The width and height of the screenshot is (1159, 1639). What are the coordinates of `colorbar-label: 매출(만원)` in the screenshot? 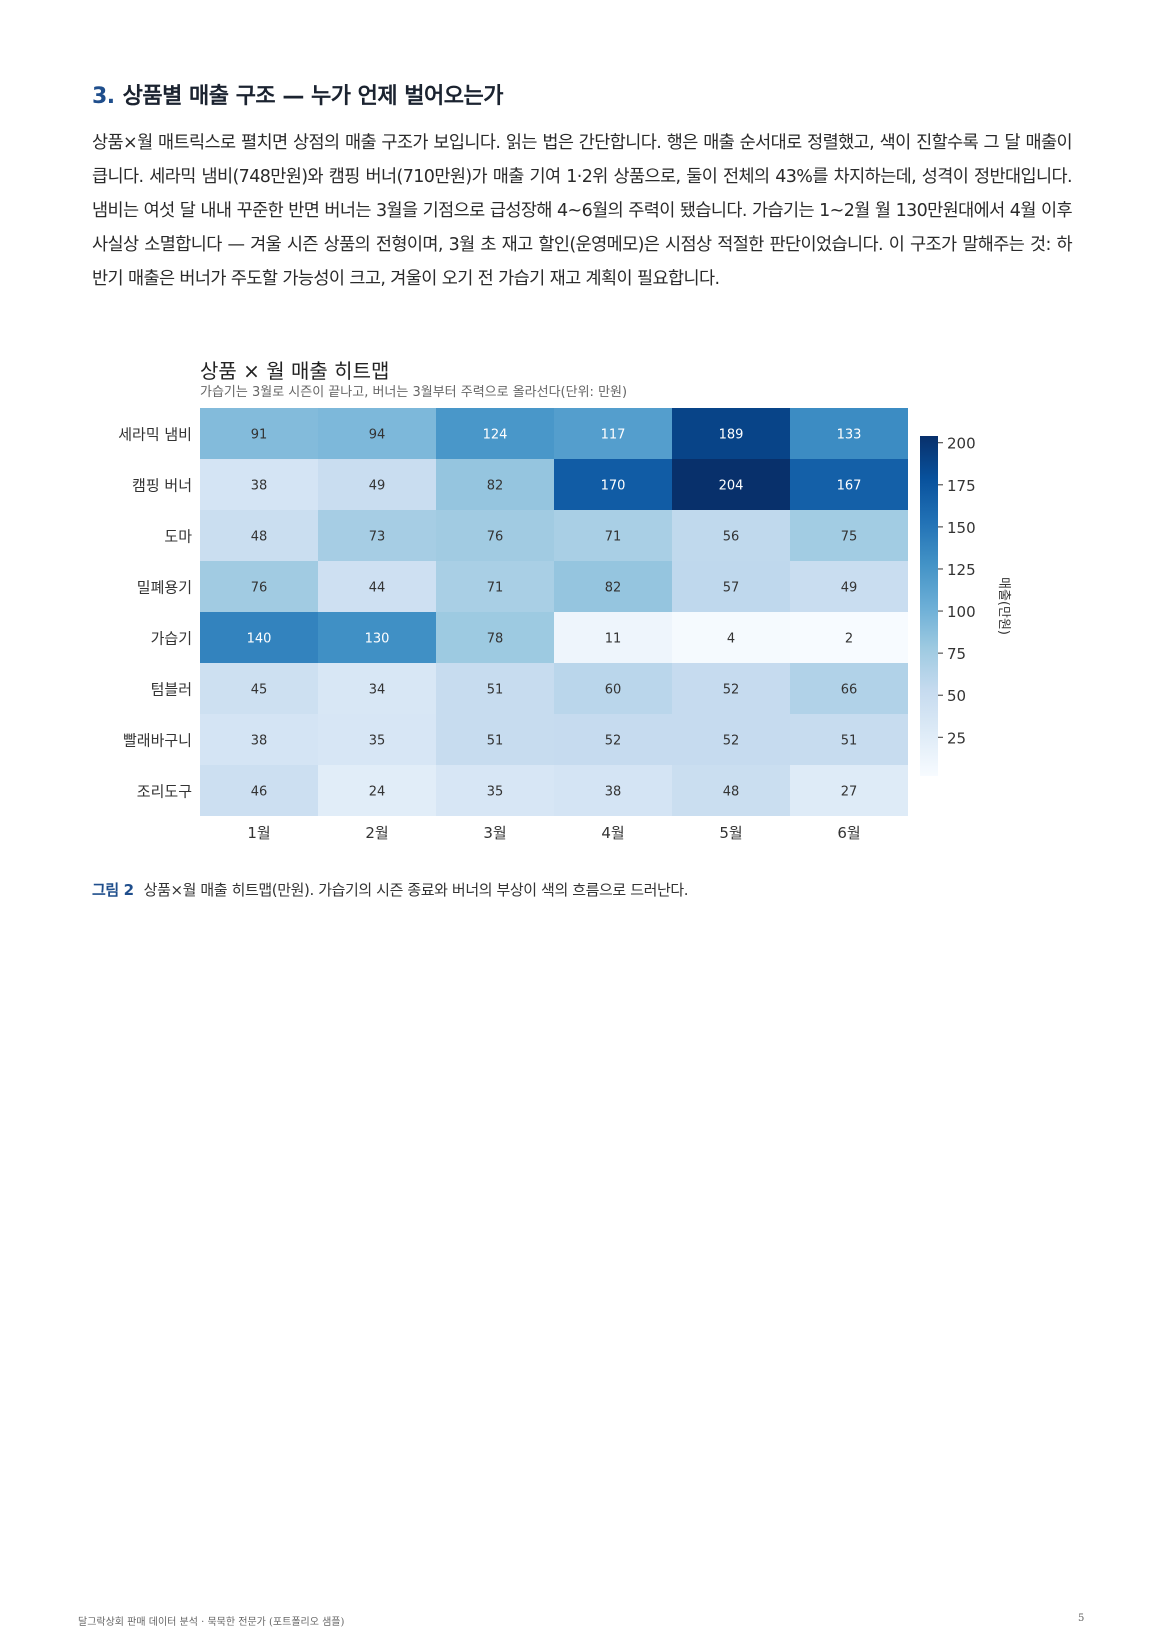 It's located at (1003, 606).